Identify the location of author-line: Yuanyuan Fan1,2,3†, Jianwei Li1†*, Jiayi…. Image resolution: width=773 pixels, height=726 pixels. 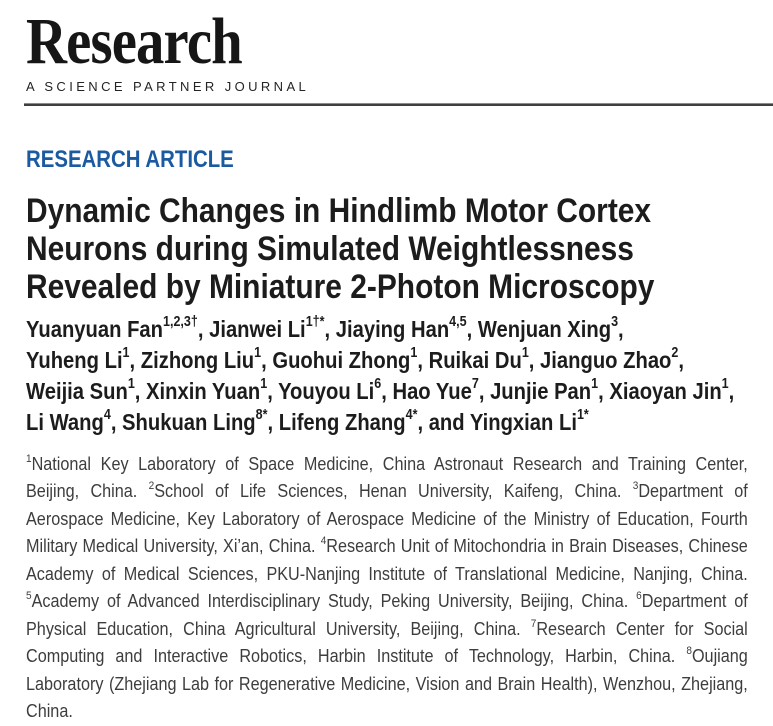
(325, 328).